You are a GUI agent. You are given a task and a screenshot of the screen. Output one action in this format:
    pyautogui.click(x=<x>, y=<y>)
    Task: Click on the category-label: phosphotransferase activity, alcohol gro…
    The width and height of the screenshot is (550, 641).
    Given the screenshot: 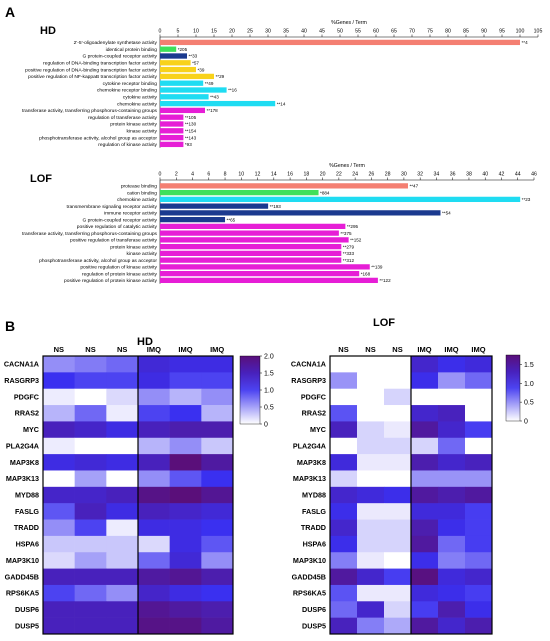 What is the action you would take?
    pyautogui.click(x=98, y=138)
    